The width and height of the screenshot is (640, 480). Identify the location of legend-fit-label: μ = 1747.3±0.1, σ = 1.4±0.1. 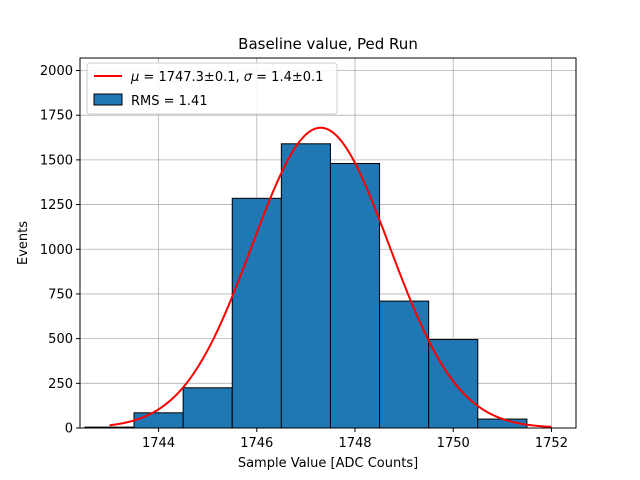
(226, 77).